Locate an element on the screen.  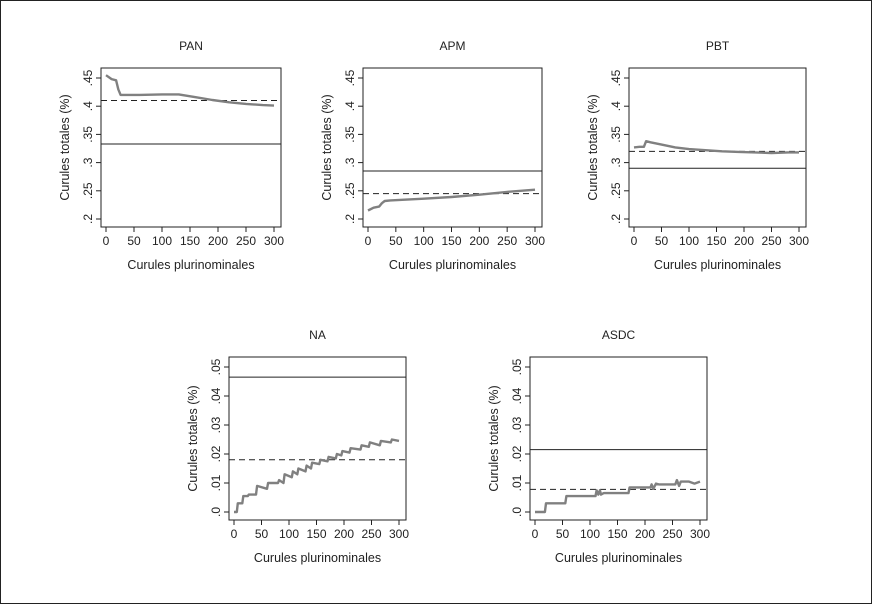
chart-title: NA is located at coordinates (317, 335).